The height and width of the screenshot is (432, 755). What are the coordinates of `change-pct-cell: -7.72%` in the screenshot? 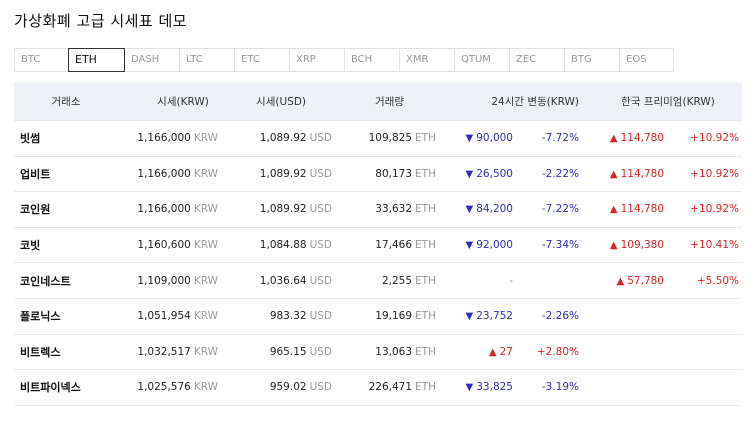 It's located at (546, 138).